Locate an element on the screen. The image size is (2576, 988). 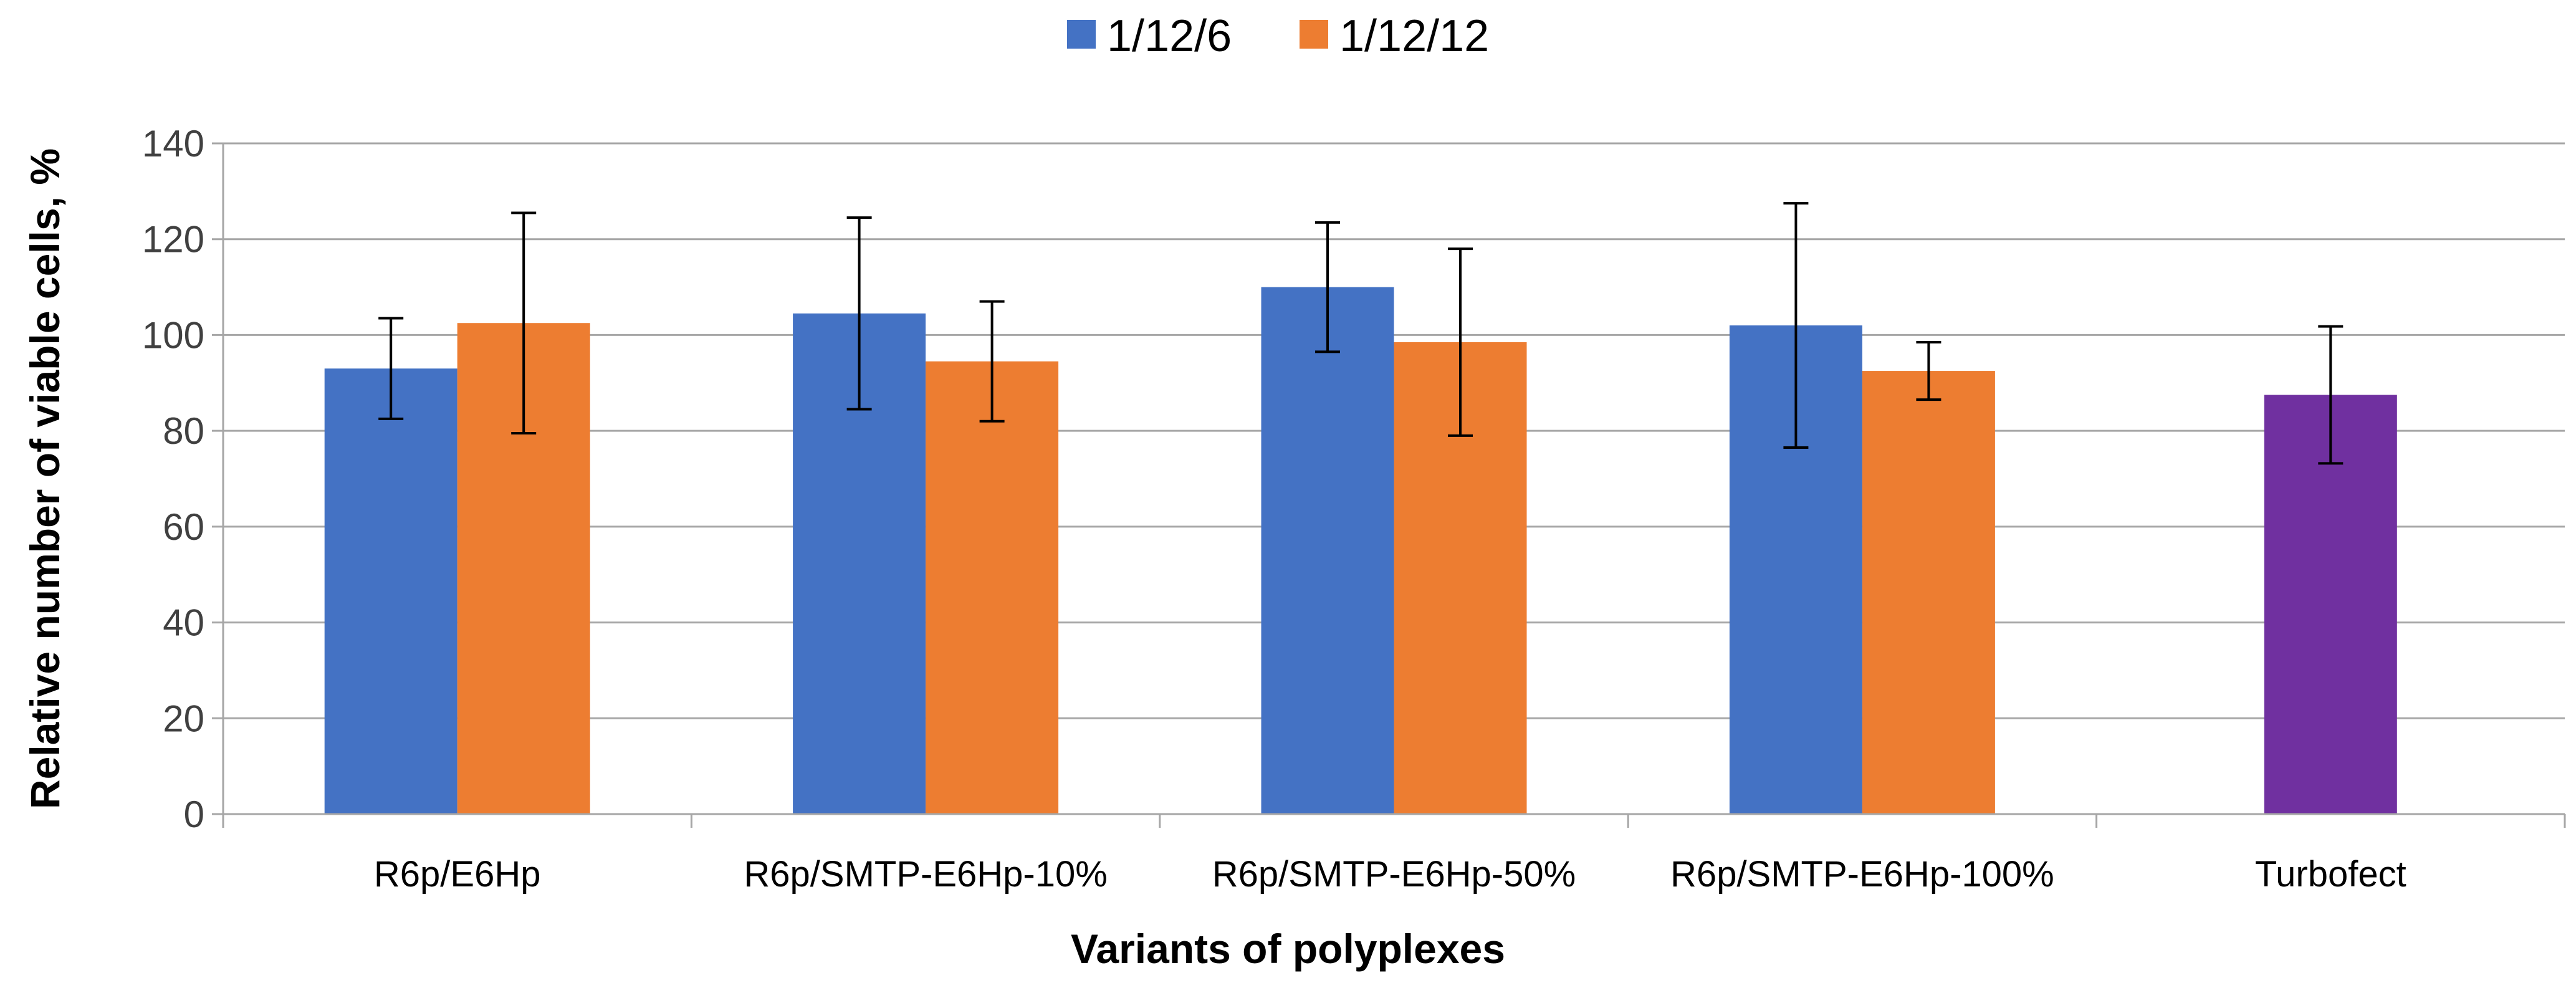
x-axis-title: Variants of polyplexes is located at coordinates (1288, 949).